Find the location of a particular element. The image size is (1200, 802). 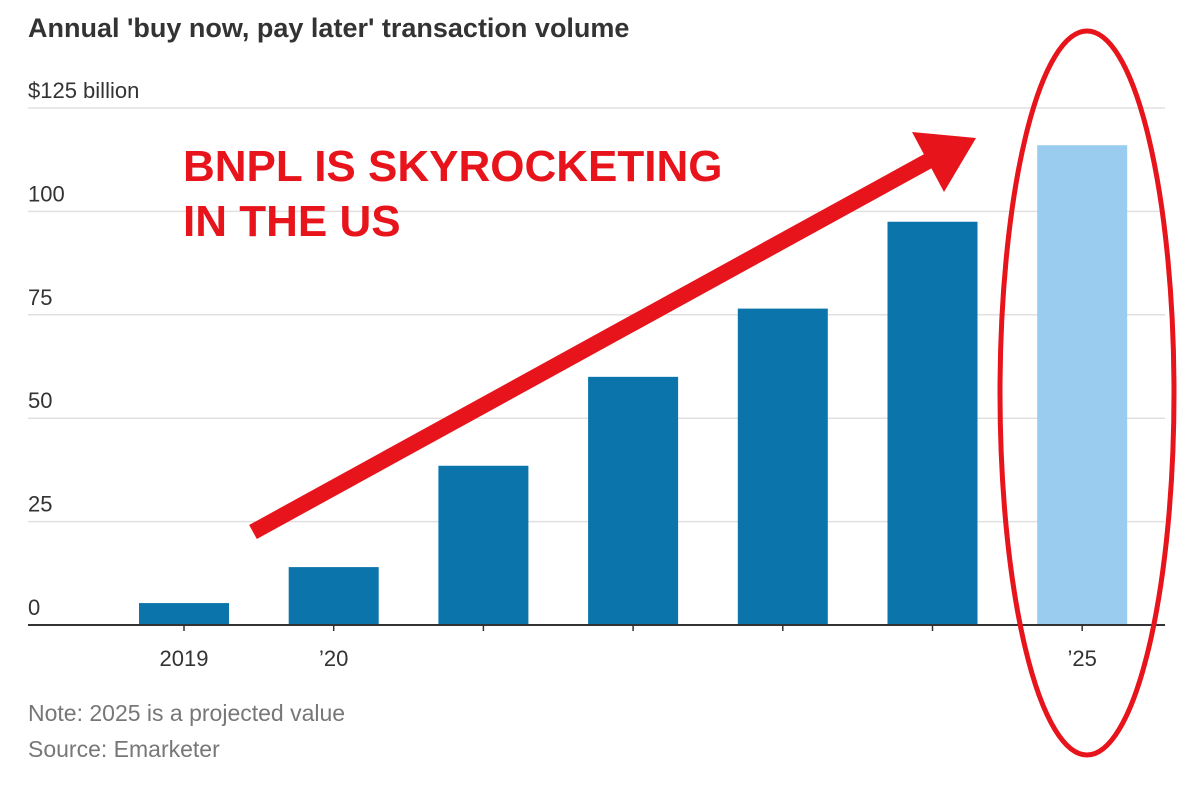

bar-2019 is located at coordinates (184, 614).